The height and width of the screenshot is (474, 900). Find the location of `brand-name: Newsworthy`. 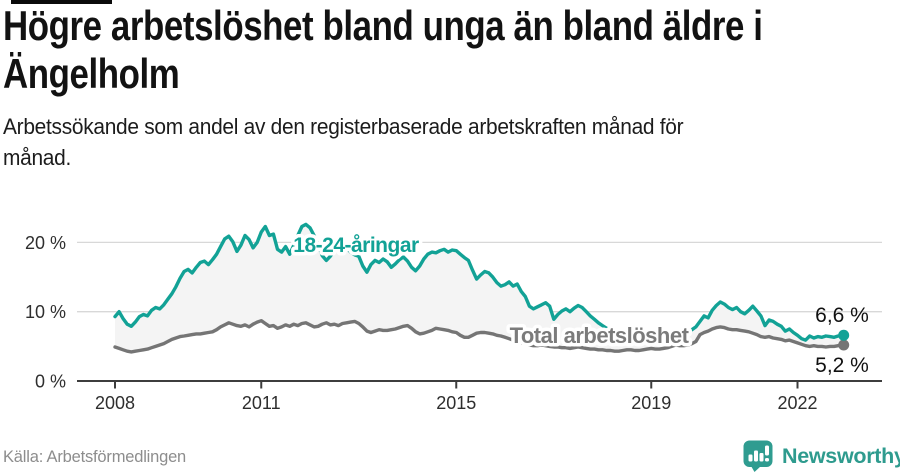

brand-name: Newsworthy is located at coordinates (841, 455).